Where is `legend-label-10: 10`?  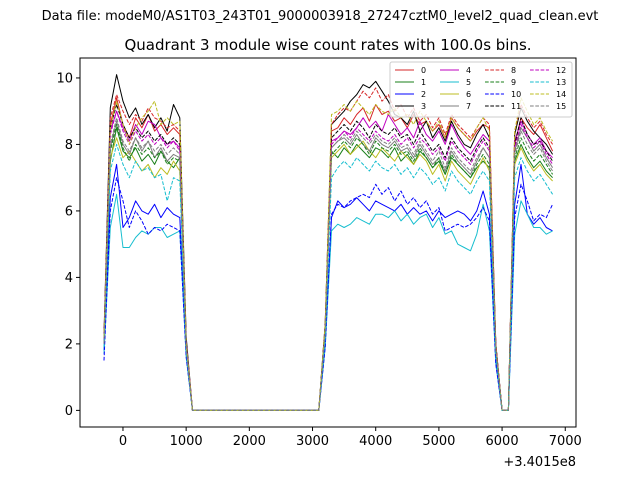 legend-label-10: 10 is located at coordinates (516, 94).